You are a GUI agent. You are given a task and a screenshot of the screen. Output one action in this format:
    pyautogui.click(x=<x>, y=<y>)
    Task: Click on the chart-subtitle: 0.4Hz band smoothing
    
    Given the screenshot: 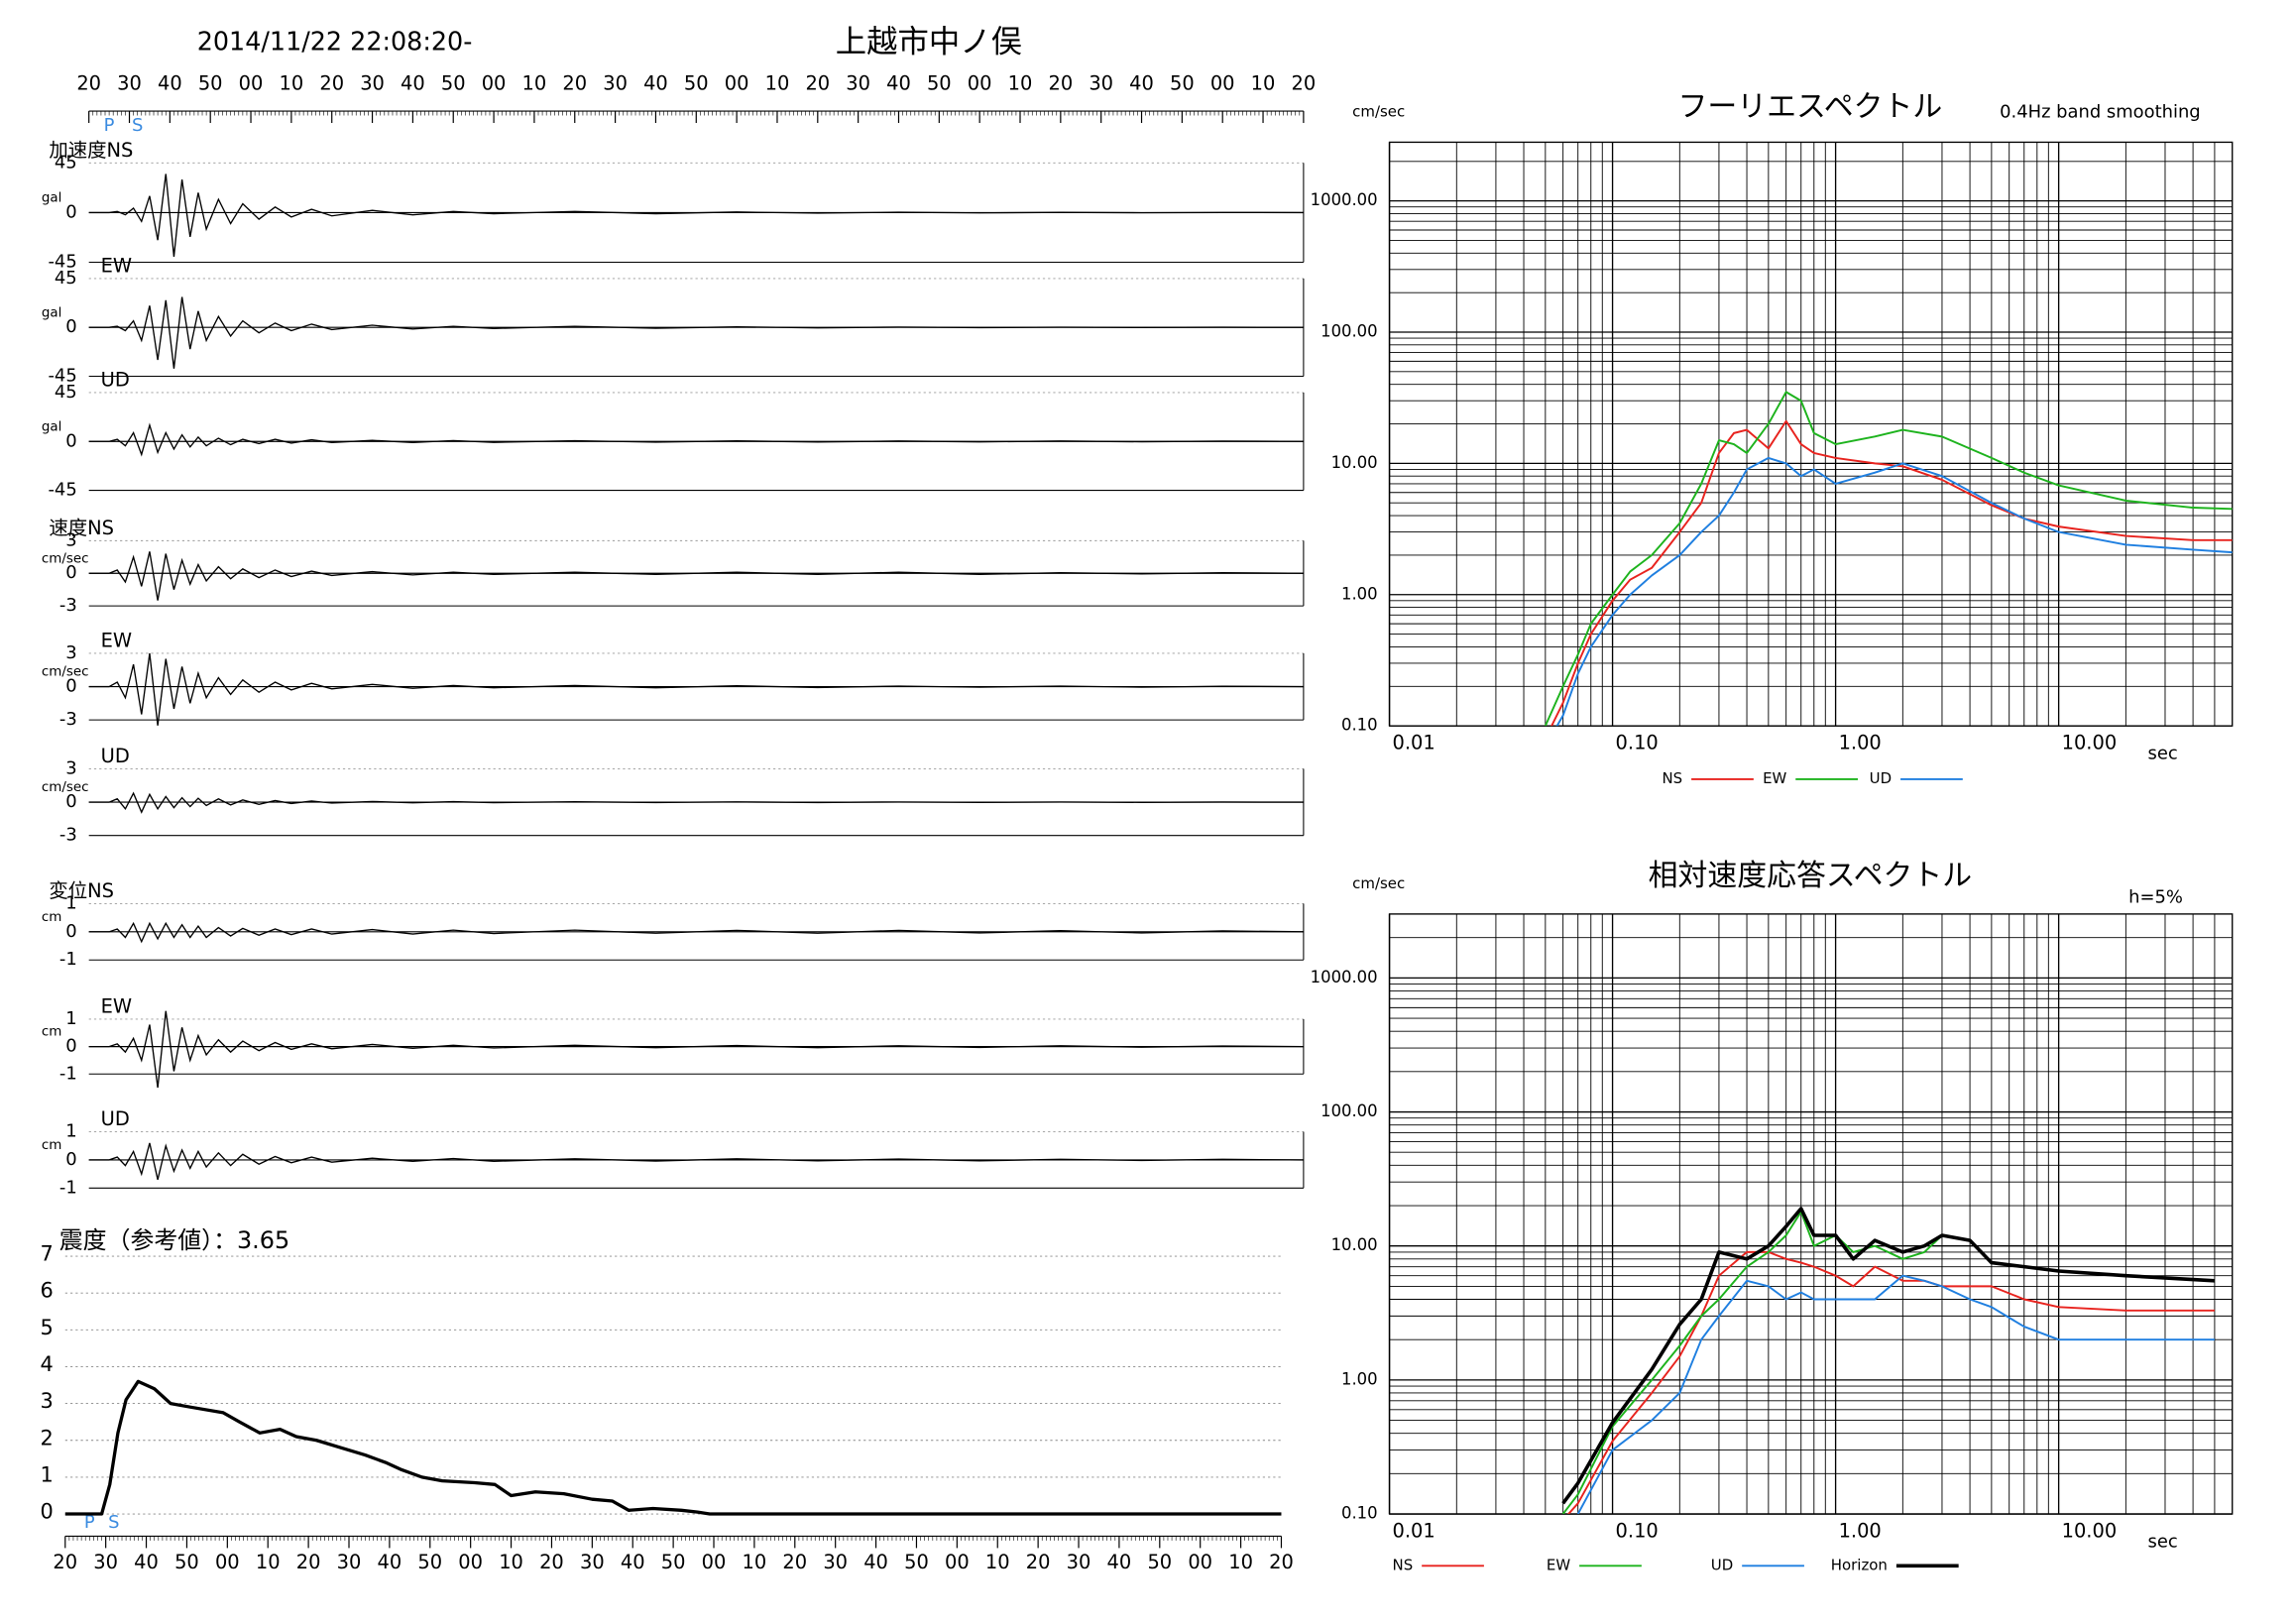 What is the action you would take?
    pyautogui.click(x=2100, y=112)
    